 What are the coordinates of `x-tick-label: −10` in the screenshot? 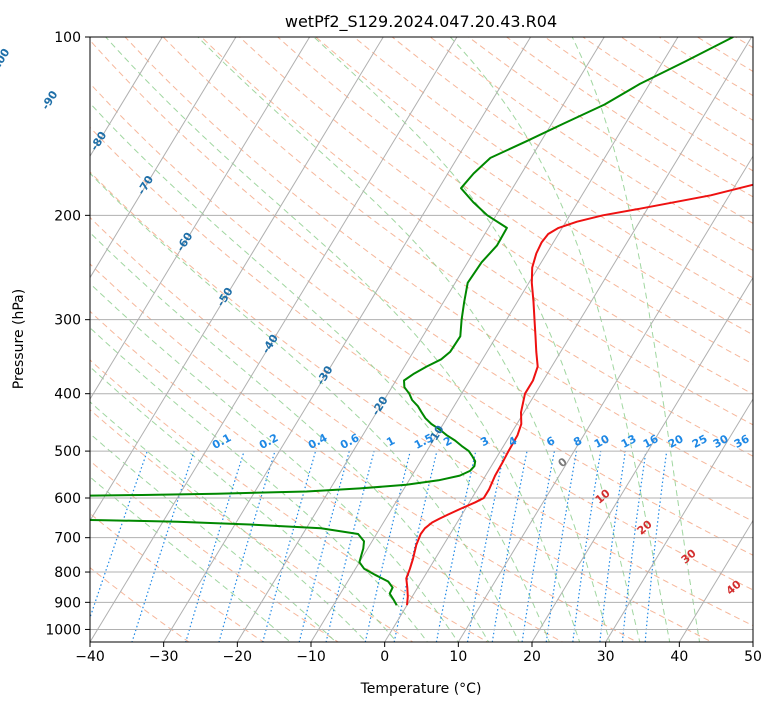 It's located at (311, 657).